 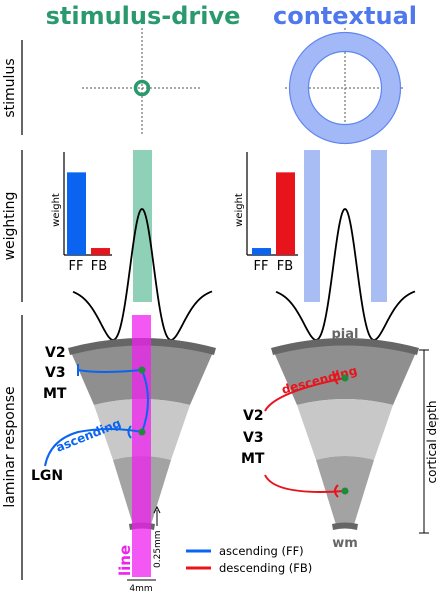 What do you see at coordinates (312, 226) in the screenshot?
I see `ctx-weight-band-left` at bounding box center [312, 226].